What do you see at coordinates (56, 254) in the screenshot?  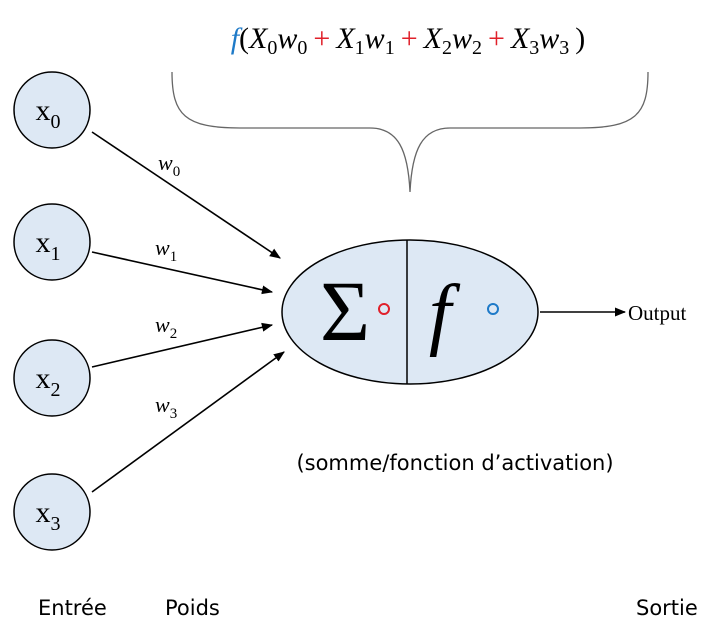 I see `input-sub: 1` at bounding box center [56, 254].